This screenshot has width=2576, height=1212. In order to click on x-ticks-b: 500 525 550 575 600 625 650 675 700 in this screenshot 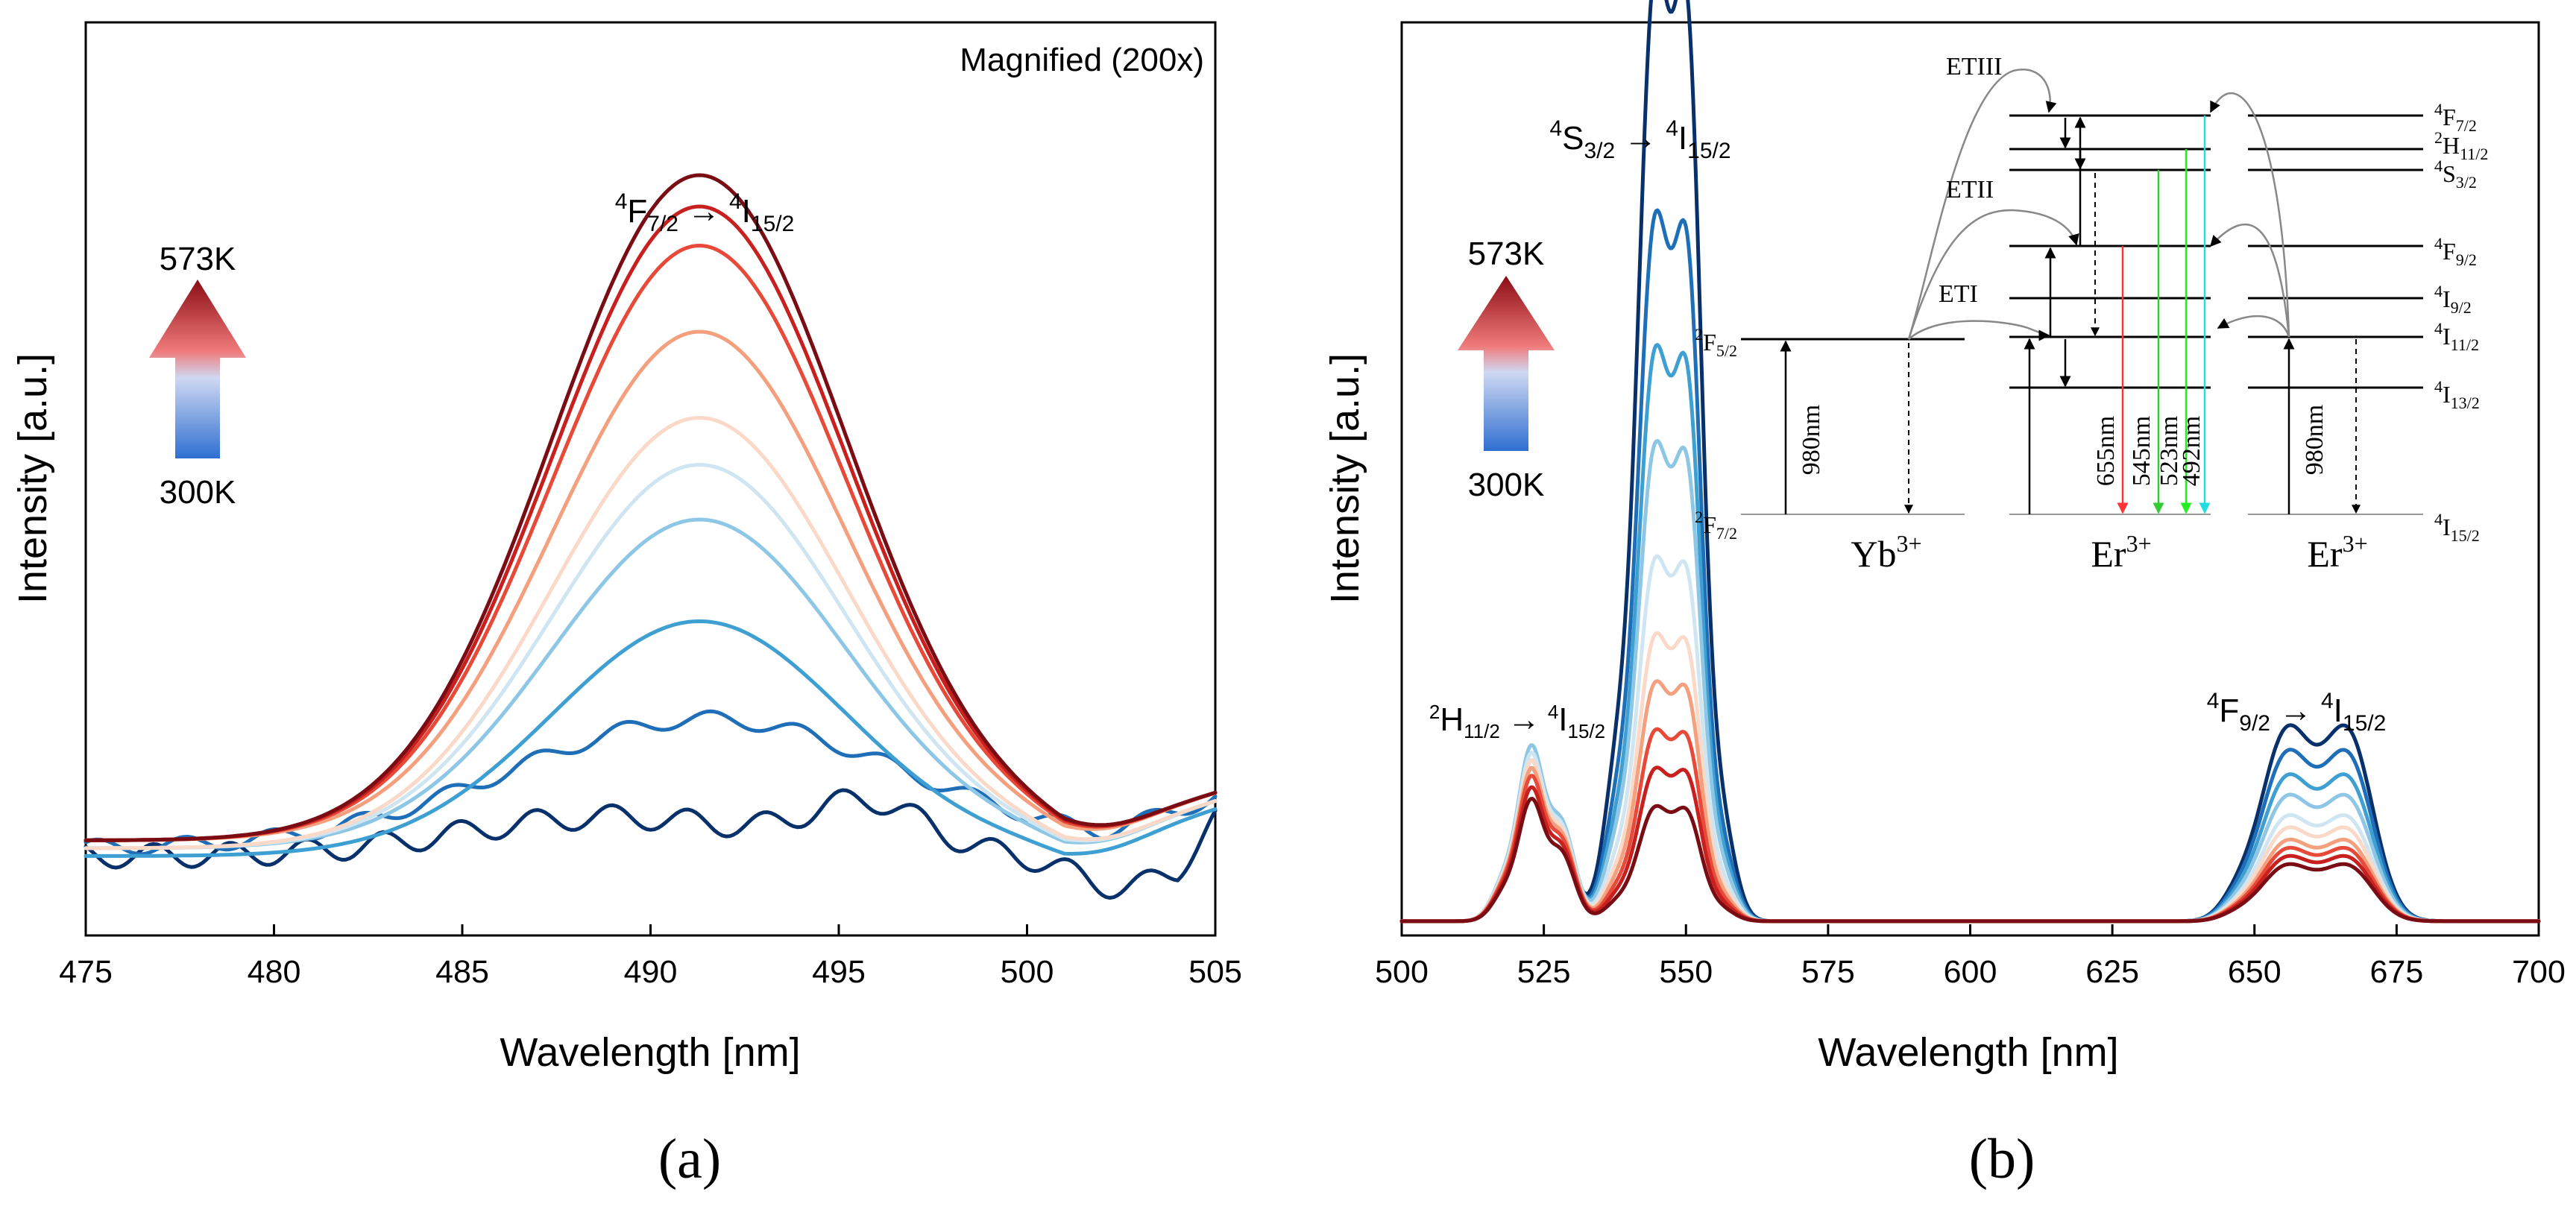, I will do `click(1970, 957)`.